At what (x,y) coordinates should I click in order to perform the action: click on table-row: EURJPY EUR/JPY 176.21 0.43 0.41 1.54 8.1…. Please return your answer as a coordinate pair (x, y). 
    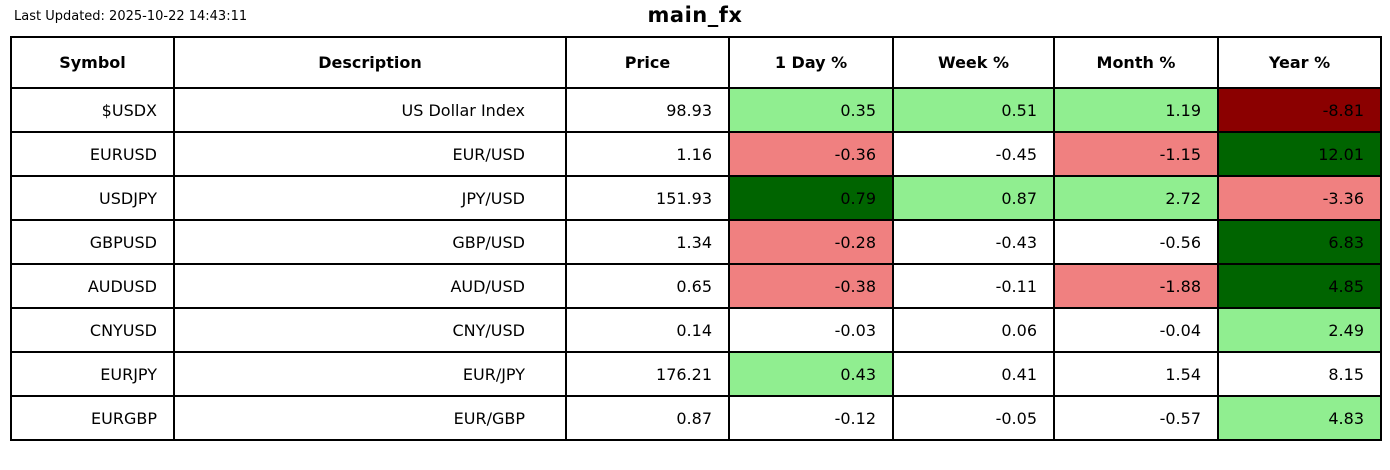
    Looking at the image, I should click on (696, 374).